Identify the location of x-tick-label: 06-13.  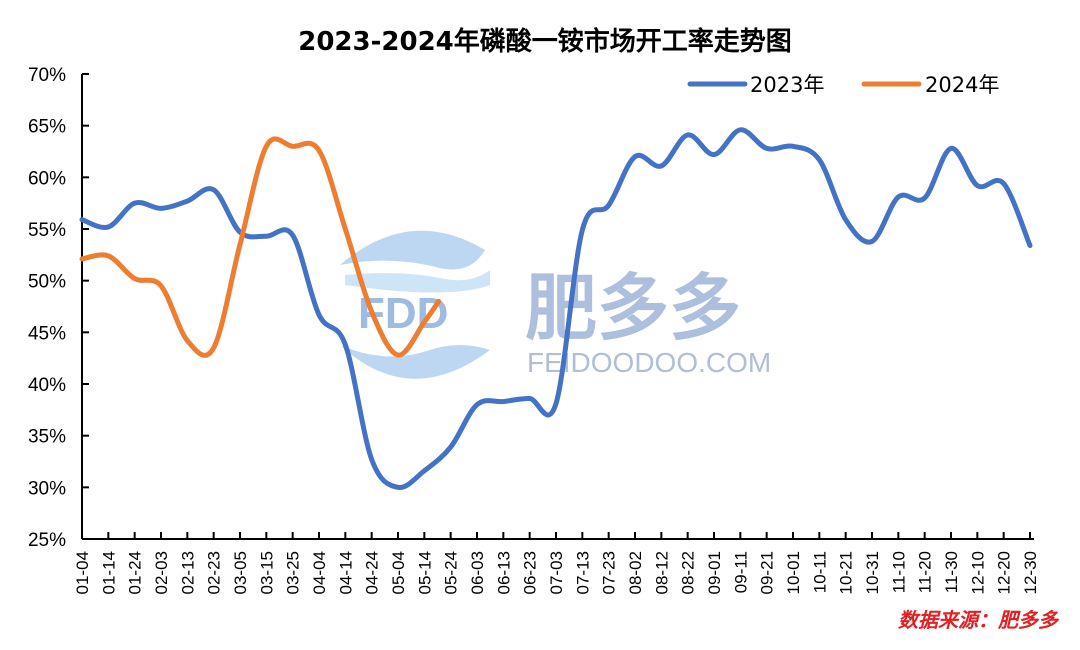
(503, 572).